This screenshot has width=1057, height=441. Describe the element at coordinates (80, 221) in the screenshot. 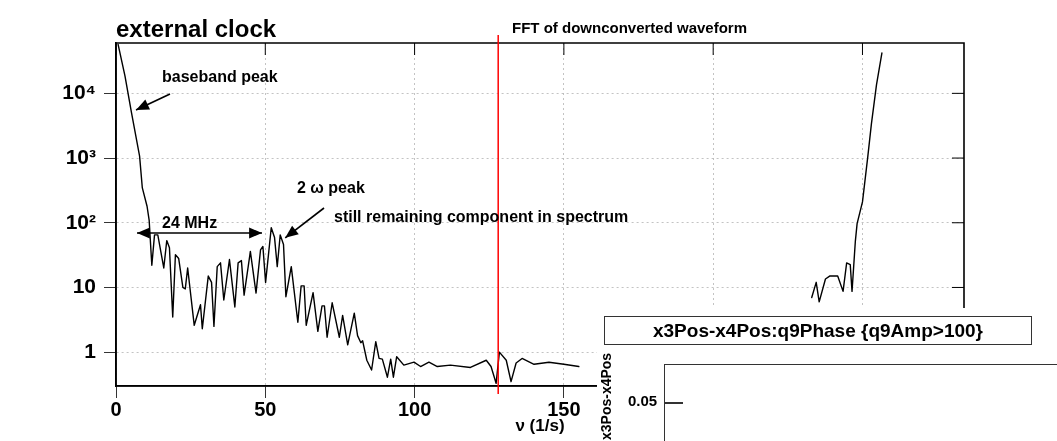

I see `y-tick-label: 10²` at that location.